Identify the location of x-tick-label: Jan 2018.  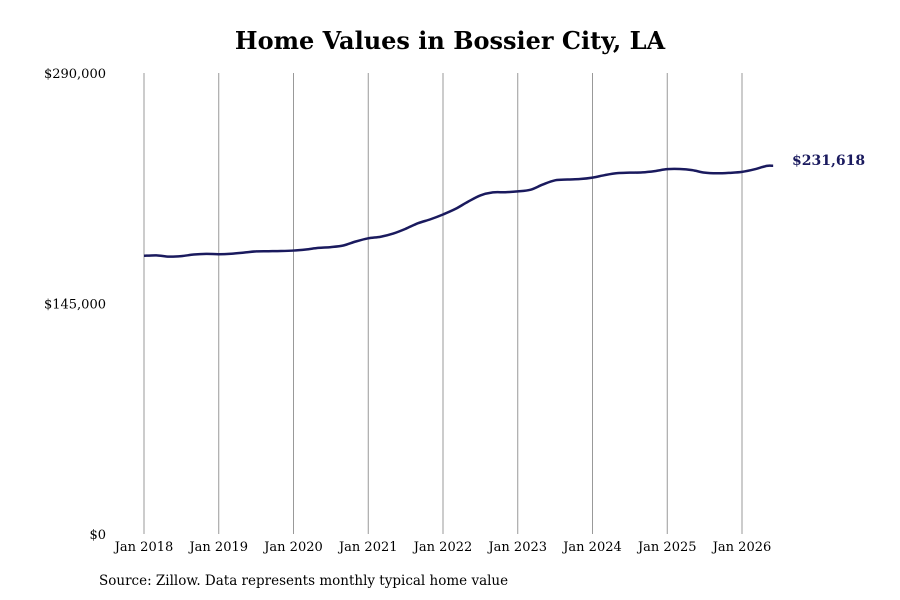
(143, 547).